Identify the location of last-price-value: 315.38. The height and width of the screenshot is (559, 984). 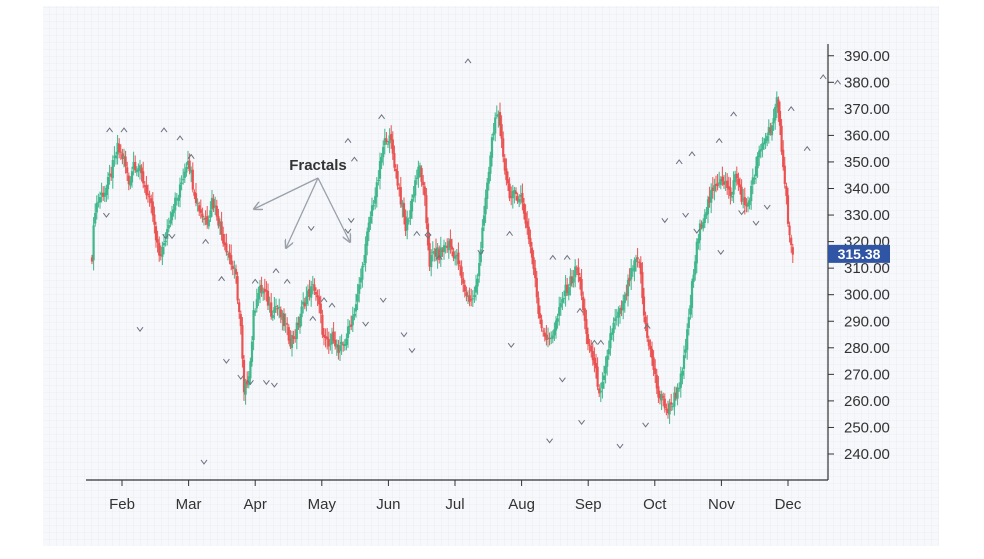
(859, 254).